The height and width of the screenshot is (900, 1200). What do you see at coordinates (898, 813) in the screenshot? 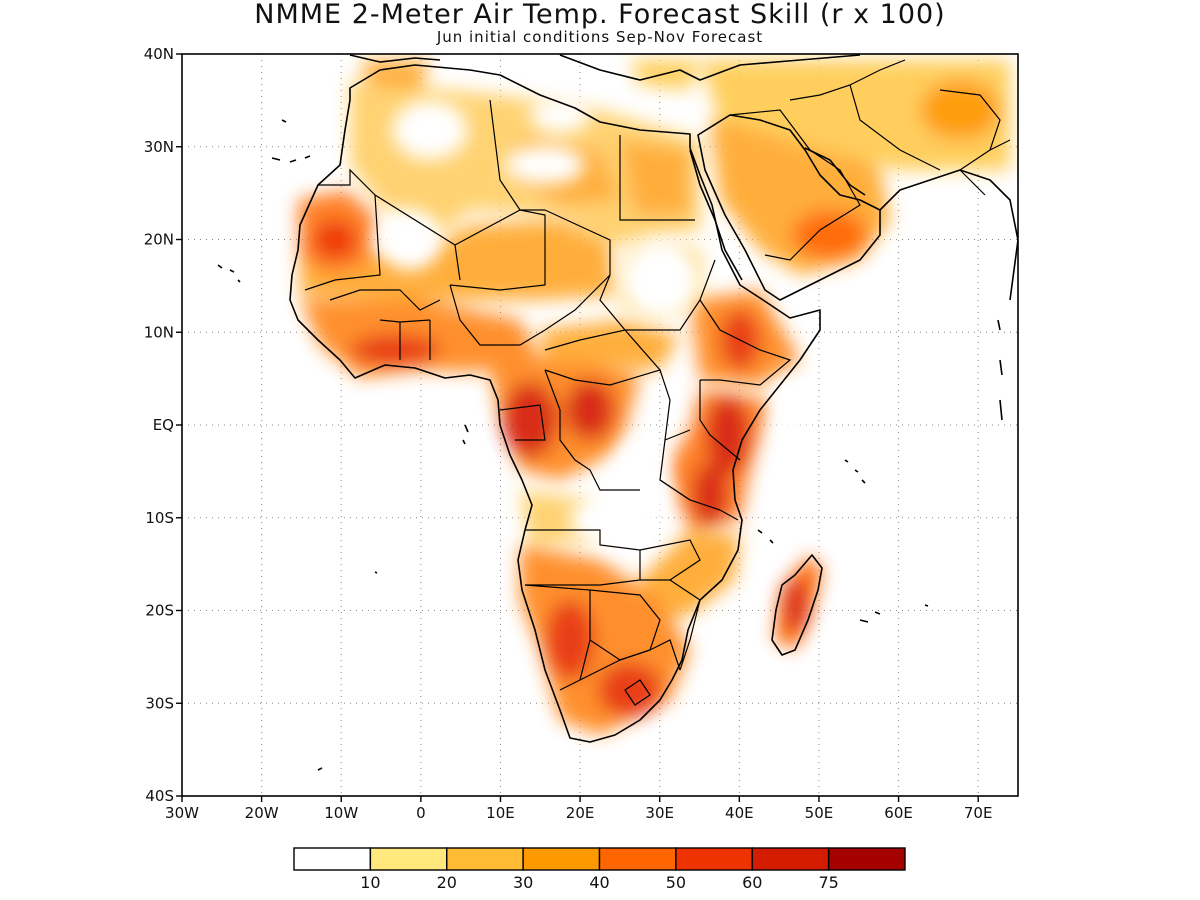
I see `tick-label-lon-9: 60E` at bounding box center [898, 813].